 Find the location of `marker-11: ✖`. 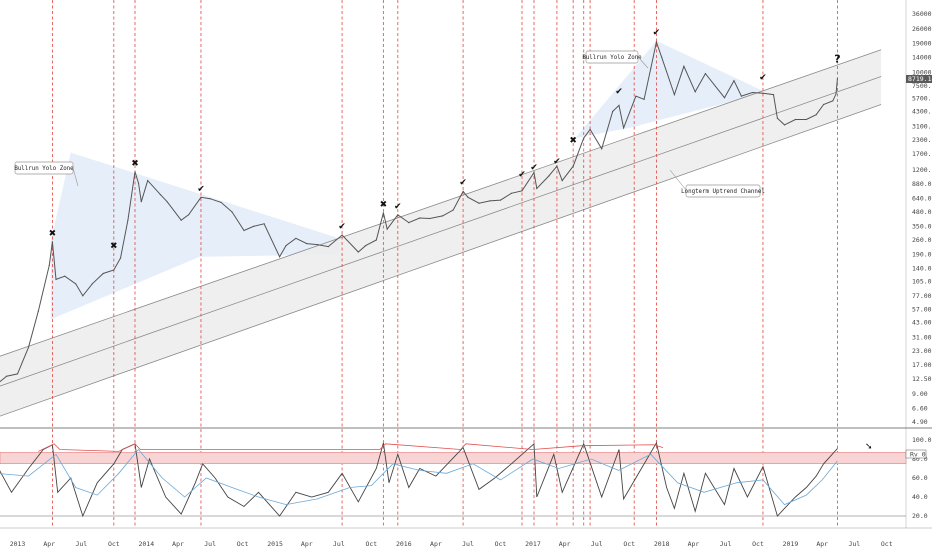

marker-11: ✖ is located at coordinates (573, 141).